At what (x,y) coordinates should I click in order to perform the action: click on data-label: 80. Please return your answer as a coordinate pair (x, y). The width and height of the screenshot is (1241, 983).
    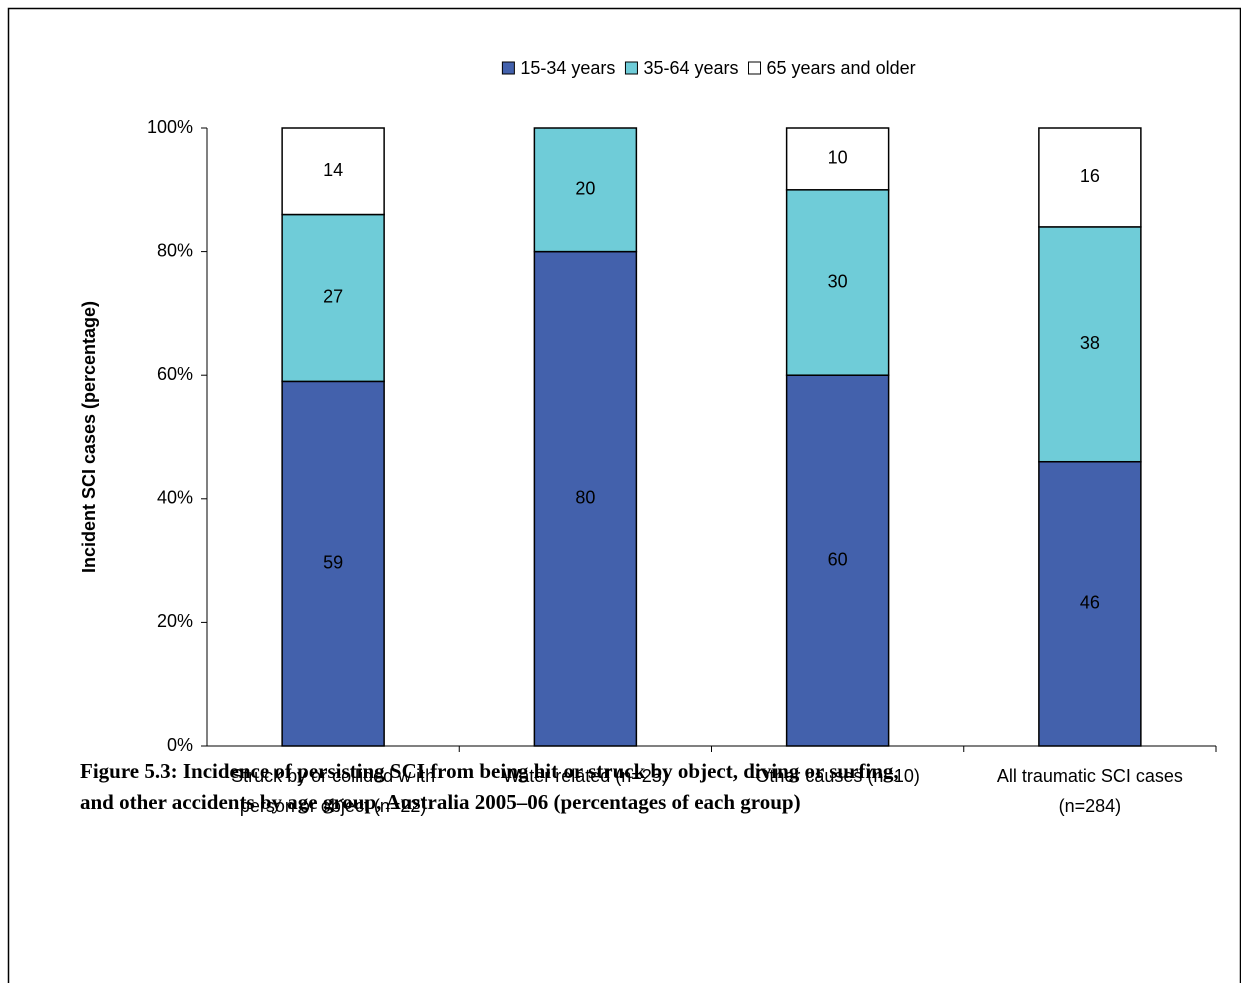
    Looking at the image, I should click on (585, 498).